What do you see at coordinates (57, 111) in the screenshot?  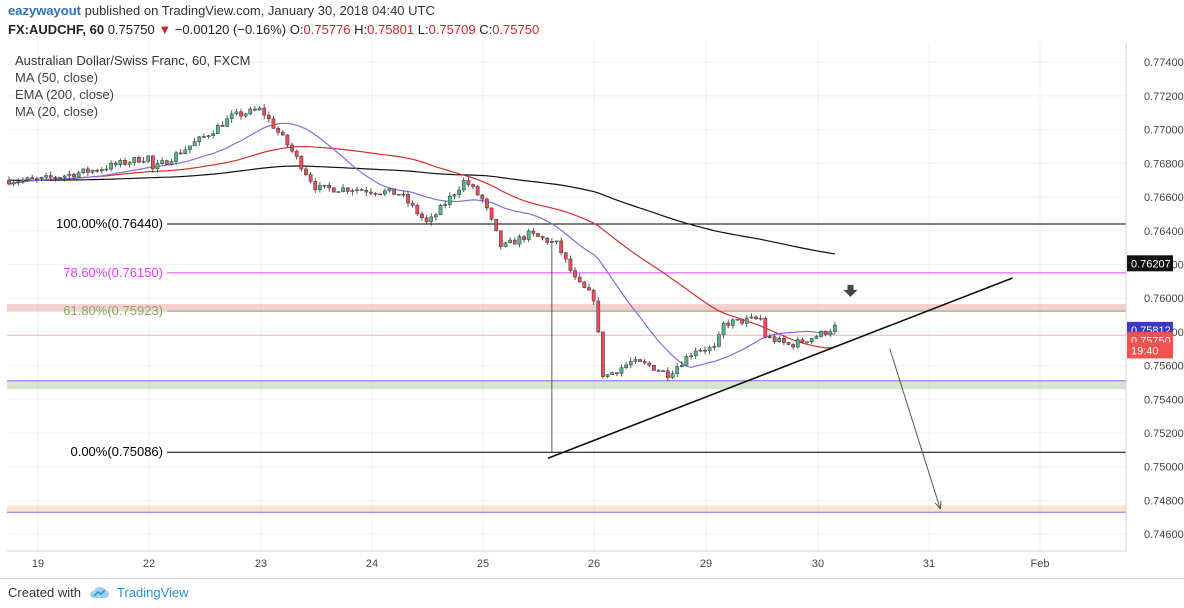 I see `legend-ma20: MA (20, close)` at bounding box center [57, 111].